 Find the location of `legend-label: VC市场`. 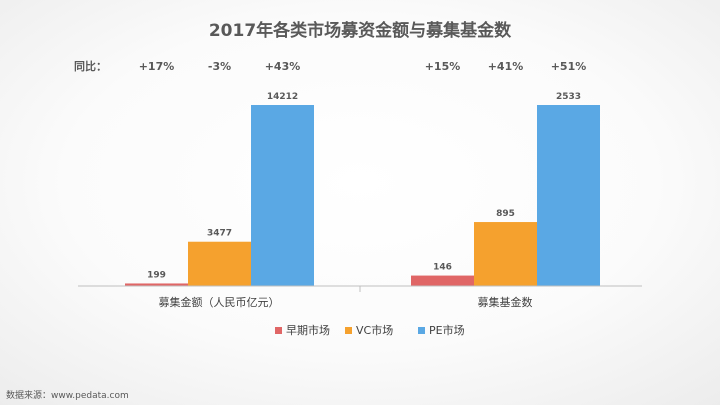

legend-label: VC市场 is located at coordinates (374, 330).